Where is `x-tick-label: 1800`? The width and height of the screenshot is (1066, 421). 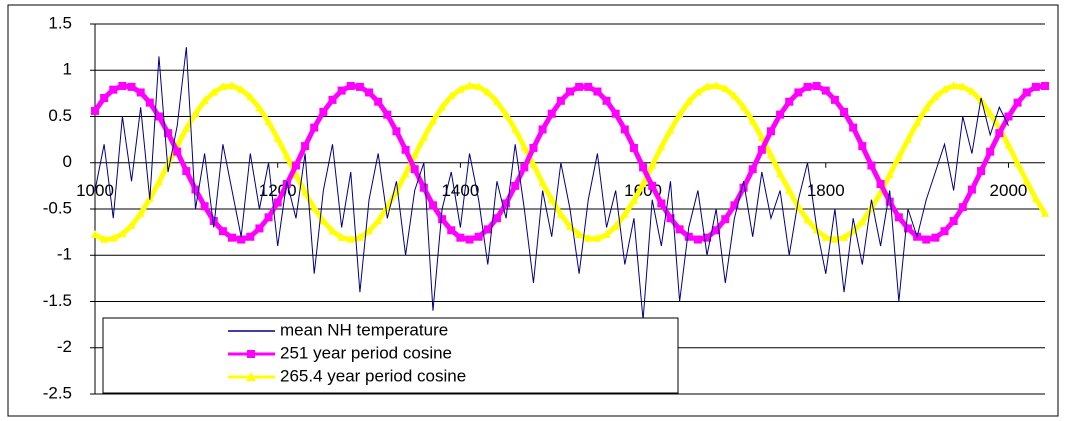
x-tick-label: 1800 is located at coordinates (826, 190).